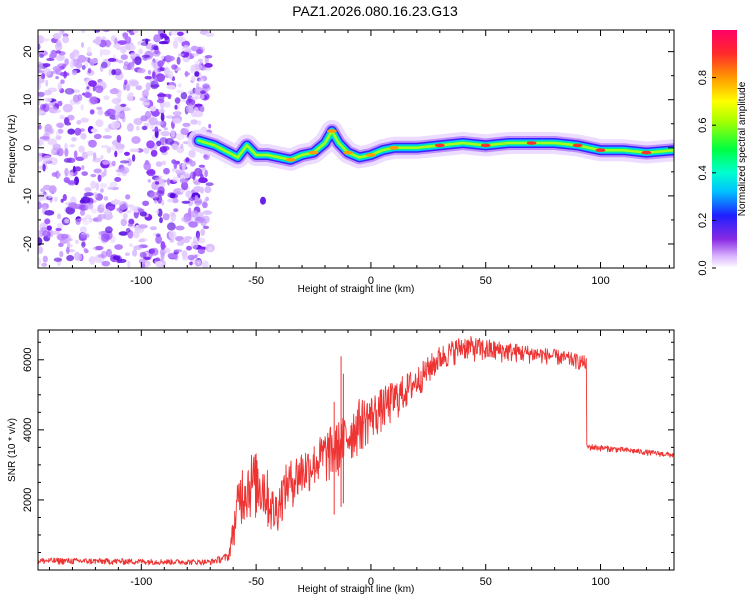 This screenshot has width=750, height=600. What do you see at coordinates (375, 11) in the screenshot?
I see `chart-title: PAZ1.2026.080.16.23.G13` at bounding box center [375, 11].